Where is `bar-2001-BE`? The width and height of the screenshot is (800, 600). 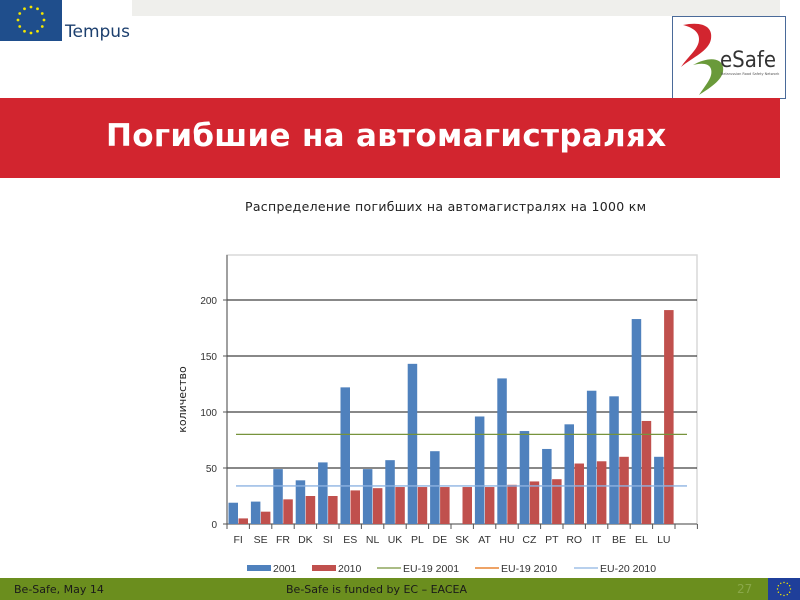 bar-2001-BE is located at coordinates (614, 460).